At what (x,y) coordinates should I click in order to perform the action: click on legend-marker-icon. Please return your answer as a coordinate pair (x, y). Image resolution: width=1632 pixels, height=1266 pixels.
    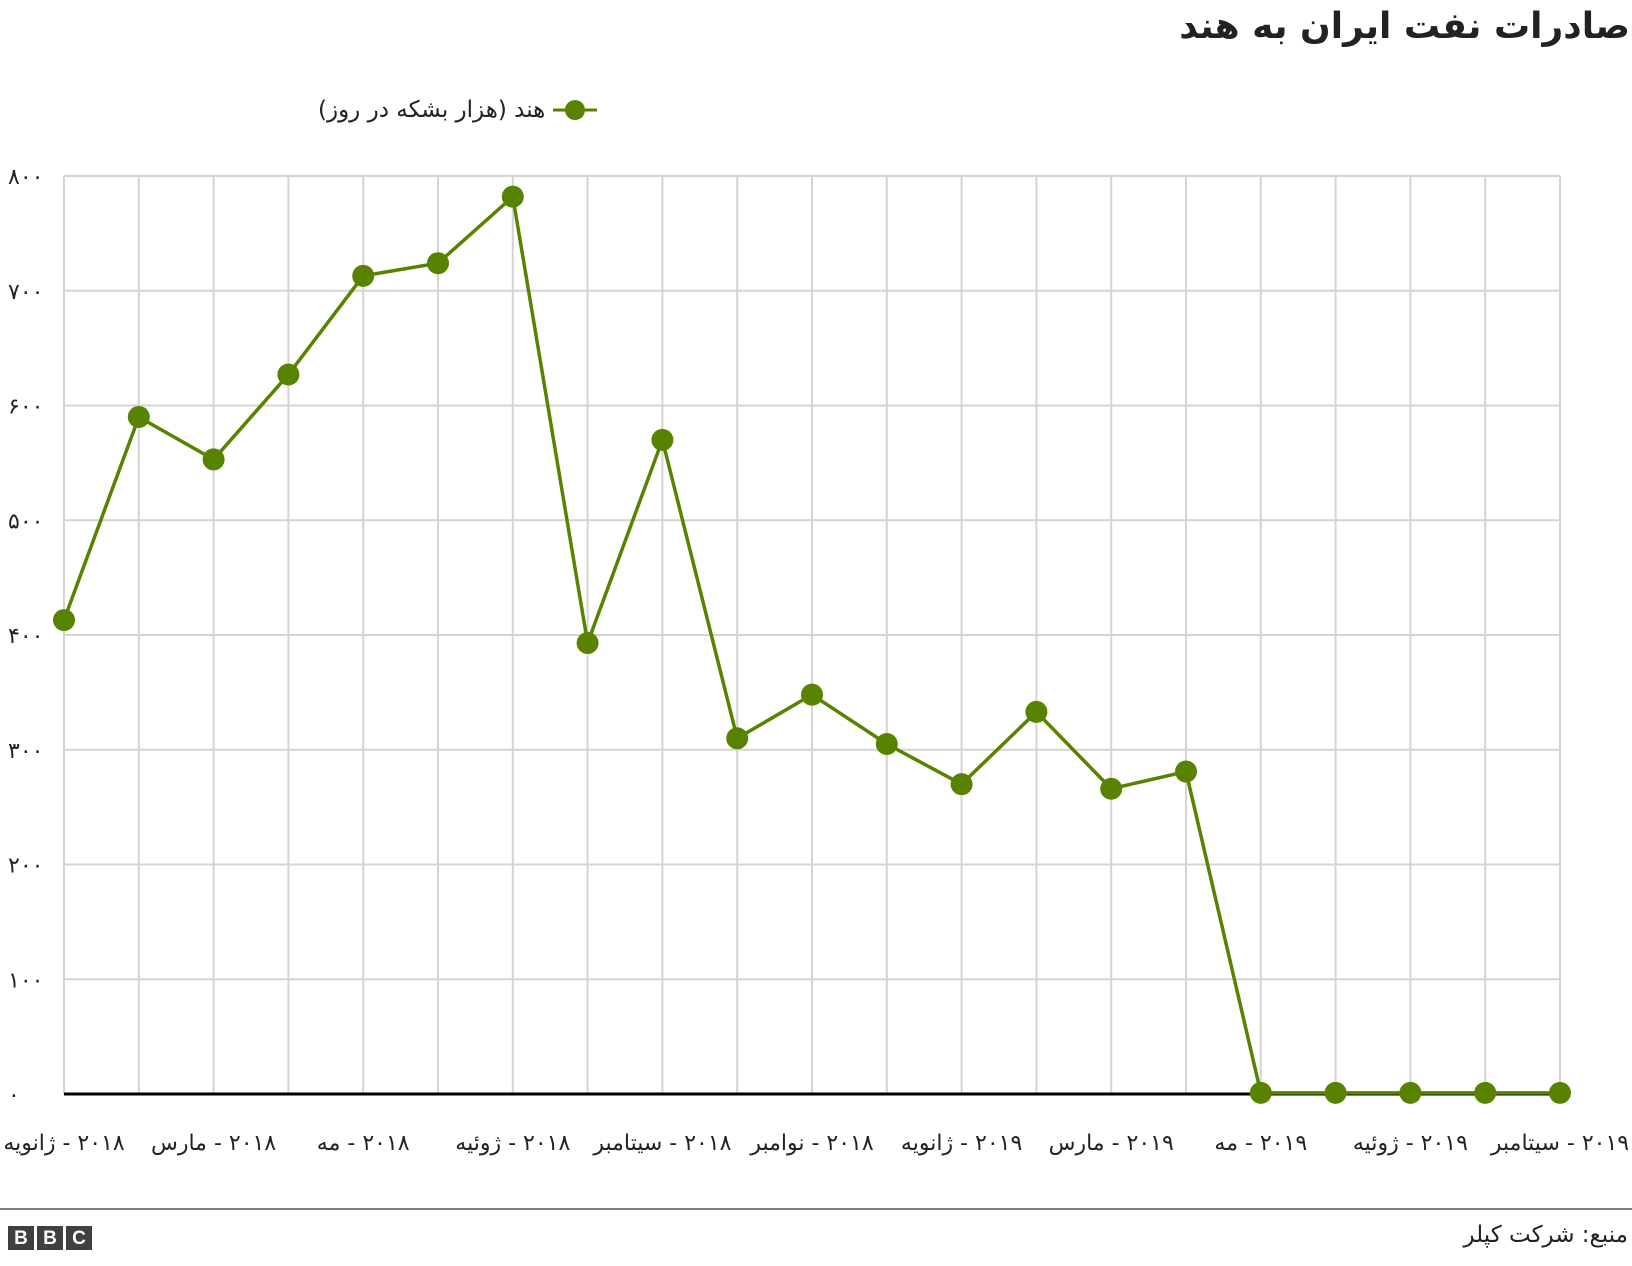
    Looking at the image, I should click on (575, 110).